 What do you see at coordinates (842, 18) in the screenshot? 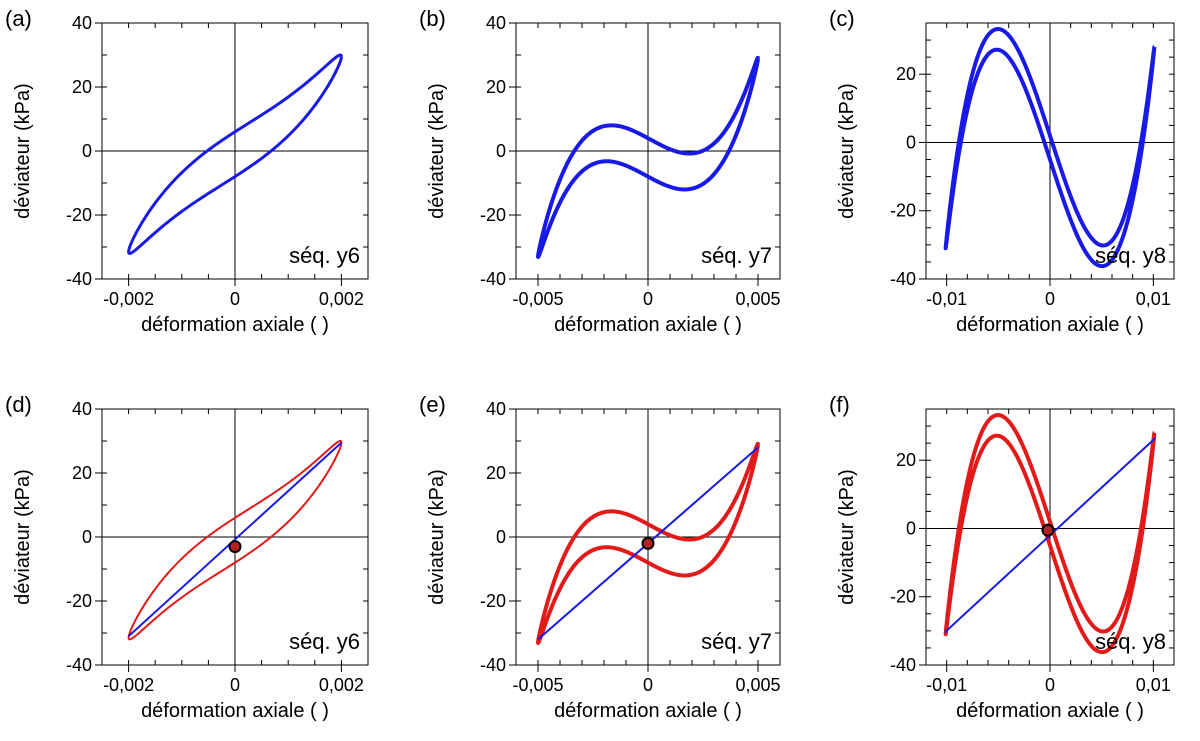
I see `panel-label: (c)` at bounding box center [842, 18].